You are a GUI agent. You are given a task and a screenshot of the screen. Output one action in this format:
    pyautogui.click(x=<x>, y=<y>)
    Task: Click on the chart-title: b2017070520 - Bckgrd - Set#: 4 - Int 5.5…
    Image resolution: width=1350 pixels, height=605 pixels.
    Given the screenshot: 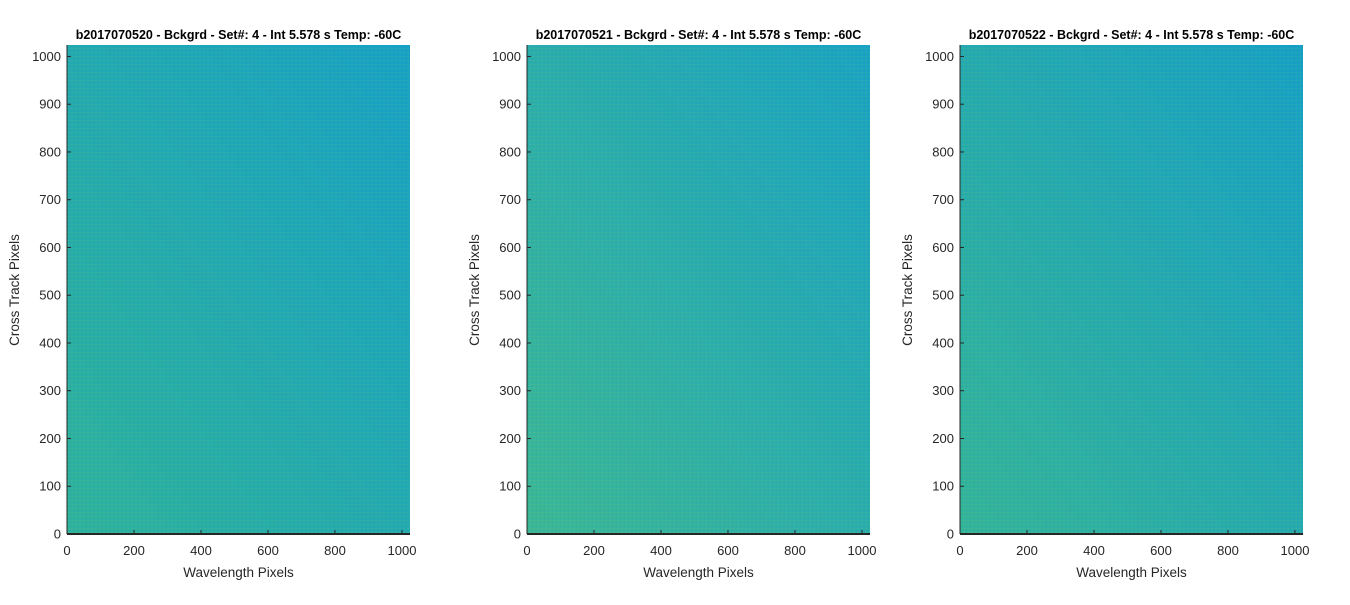 What is the action you would take?
    pyautogui.click(x=239, y=35)
    